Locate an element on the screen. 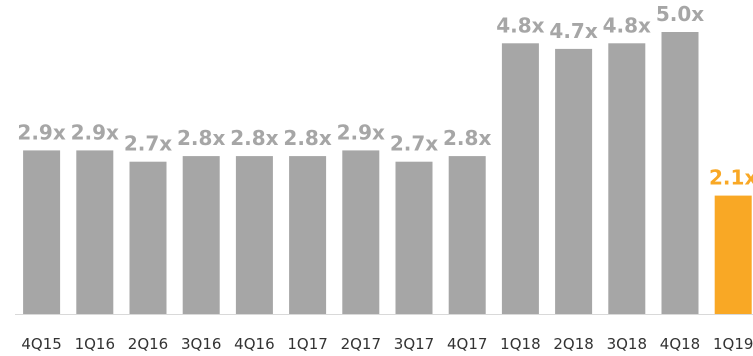  x-tick-label-2Q18: 2Q18 is located at coordinates (573, 344).